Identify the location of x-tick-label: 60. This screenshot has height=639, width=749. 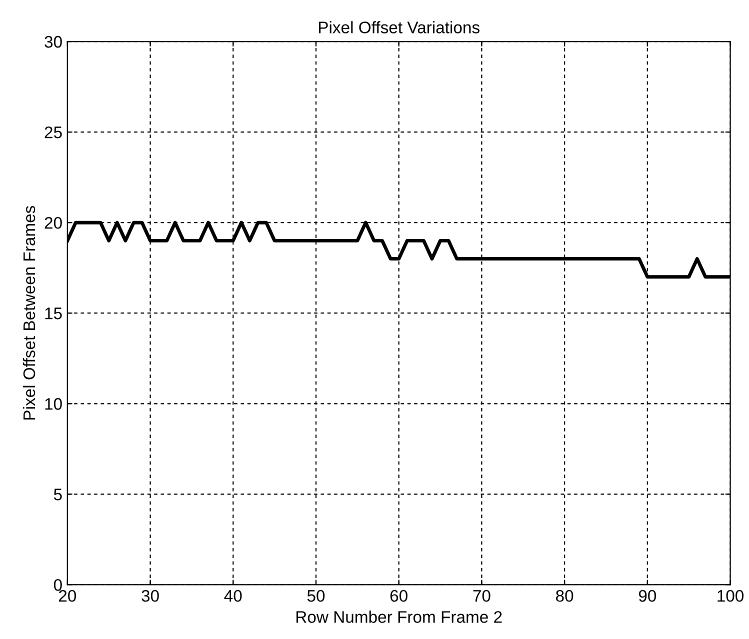
(399, 596).